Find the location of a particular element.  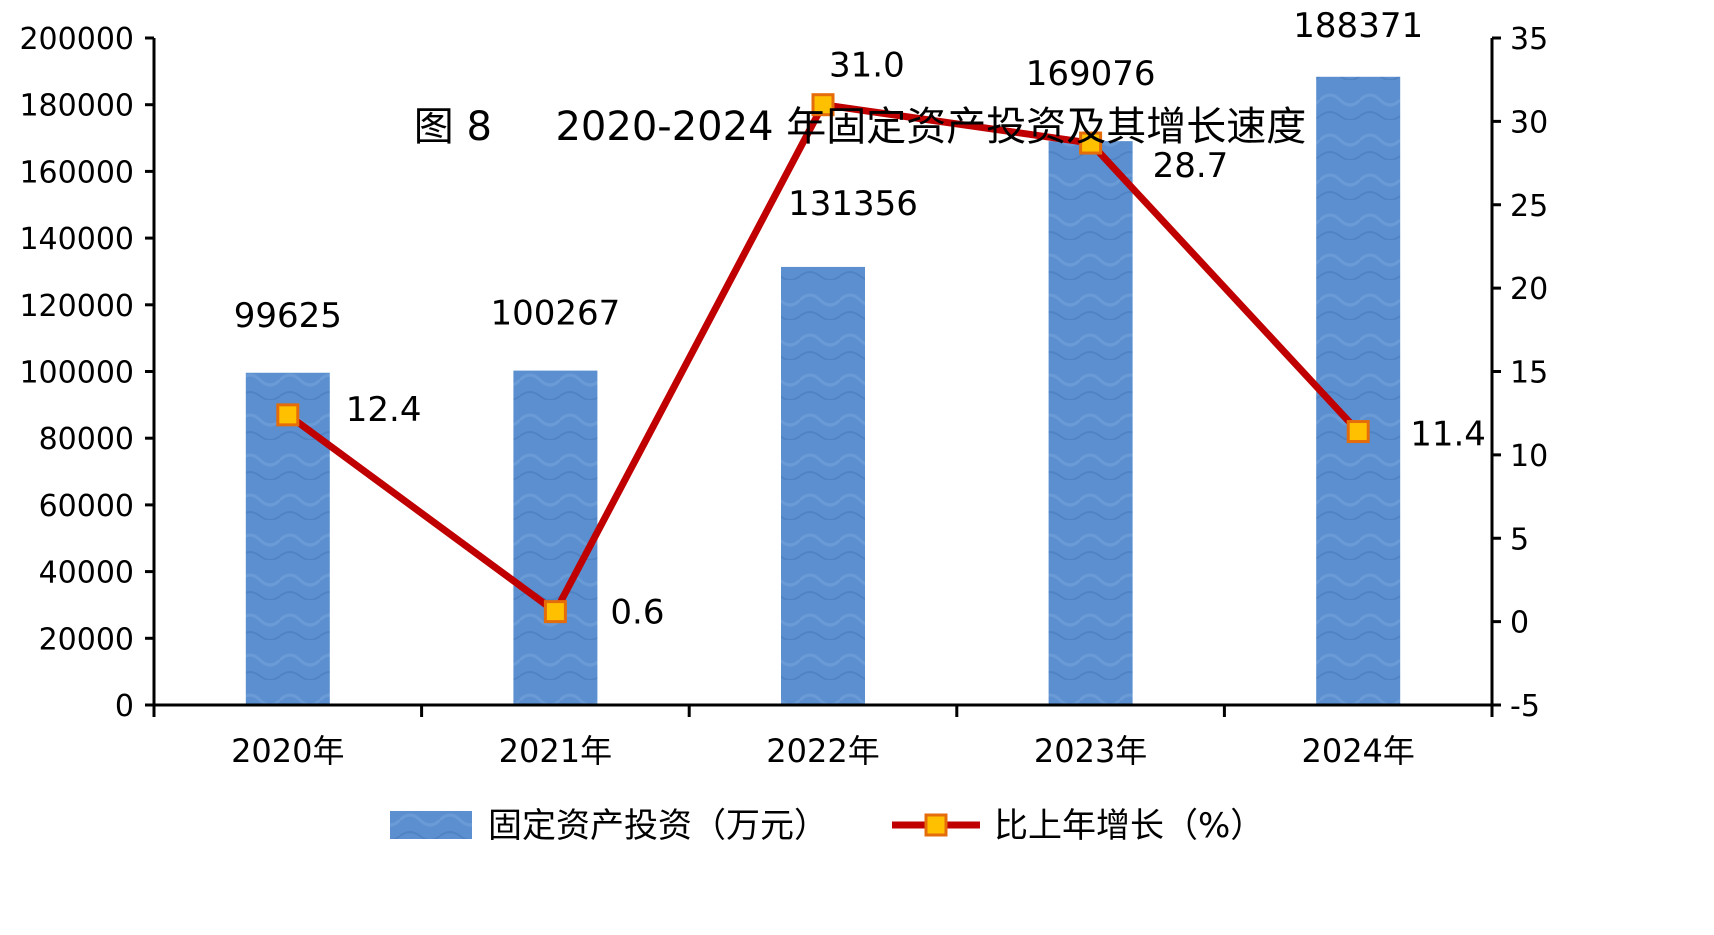

bar-data-label: 188371 is located at coordinates (1358, 26).